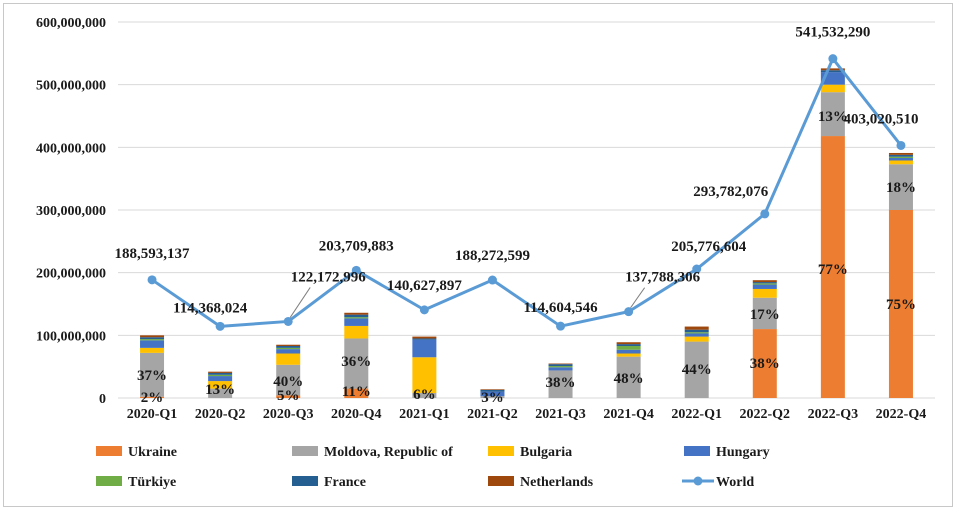 The width and height of the screenshot is (958, 512). What do you see at coordinates (356, 414) in the screenshot?
I see `x-tick-label: 2020-Q4` at bounding box center [356, 414].